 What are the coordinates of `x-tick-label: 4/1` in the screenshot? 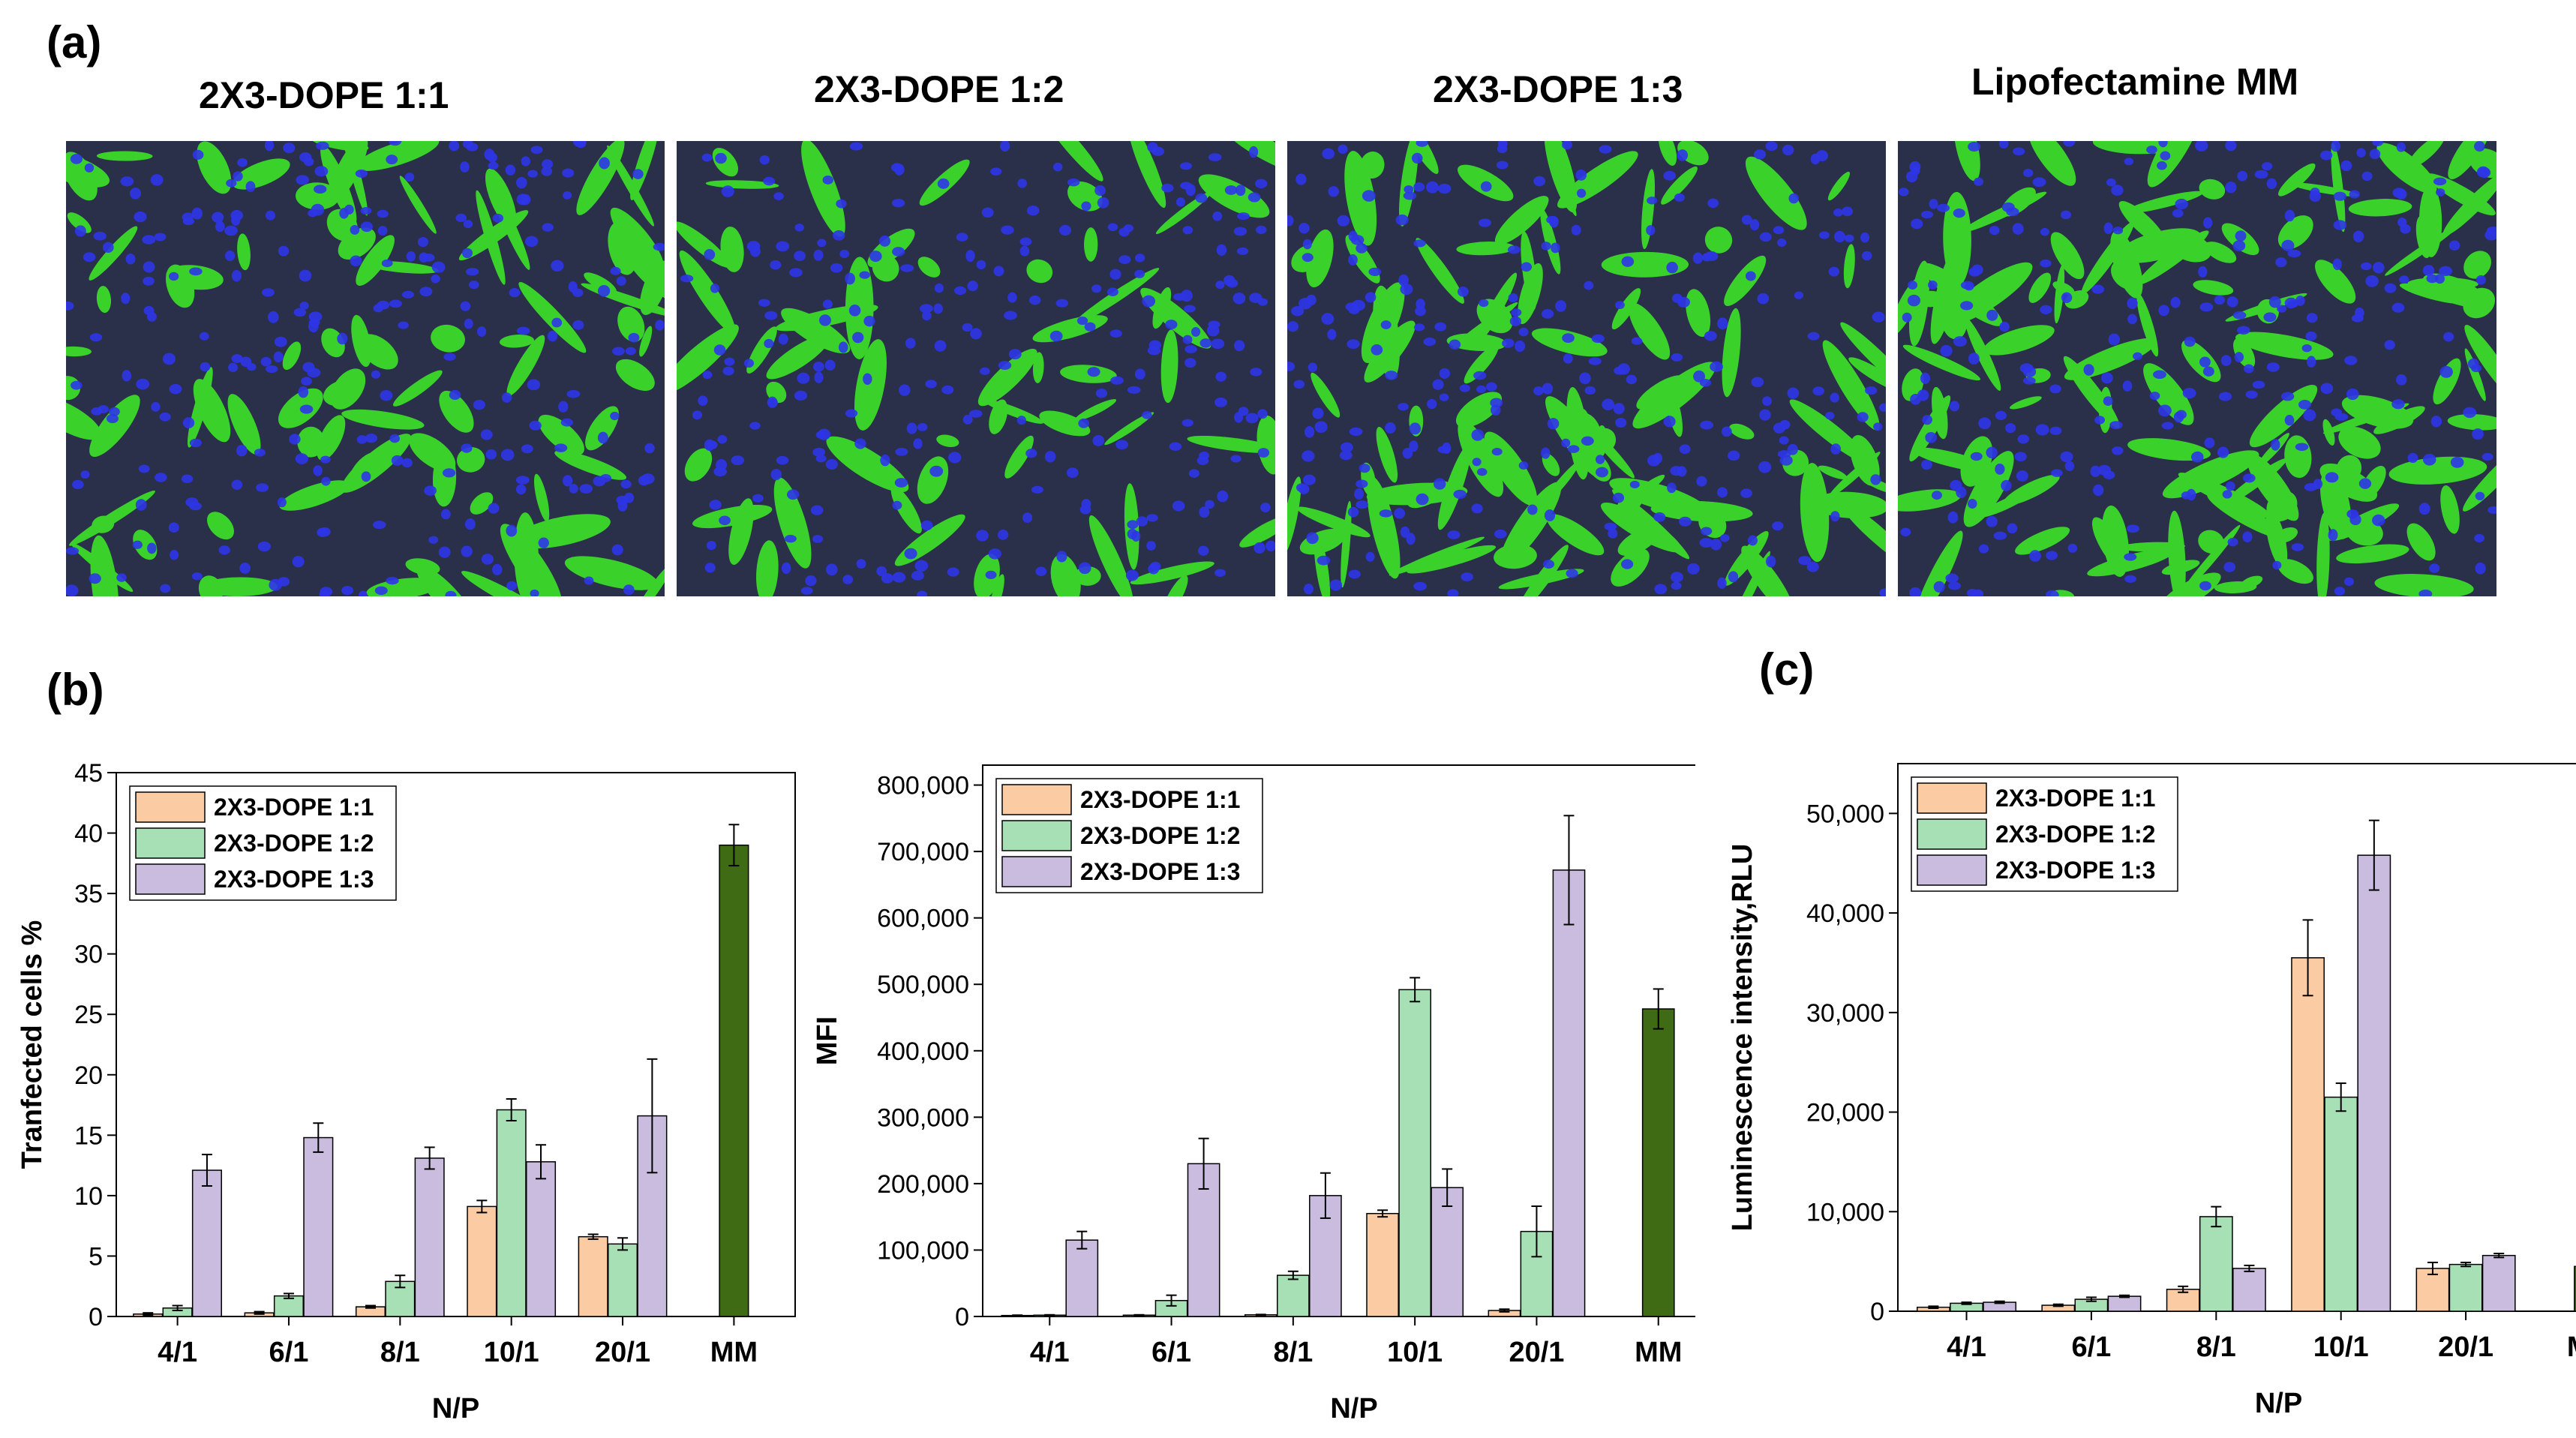 It's located at (177, 1352).